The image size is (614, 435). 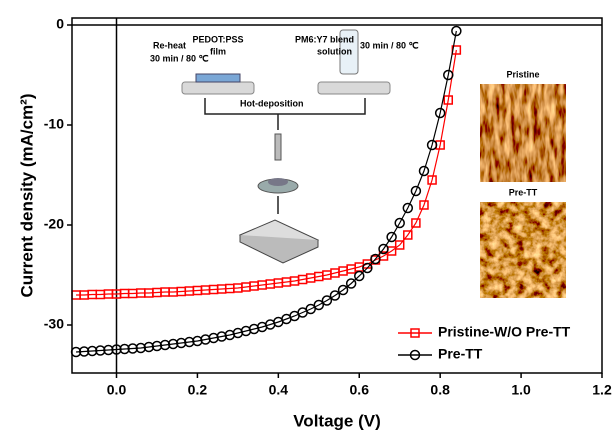 I want to click on annotation: Pristine, so click(x=522, y=74).